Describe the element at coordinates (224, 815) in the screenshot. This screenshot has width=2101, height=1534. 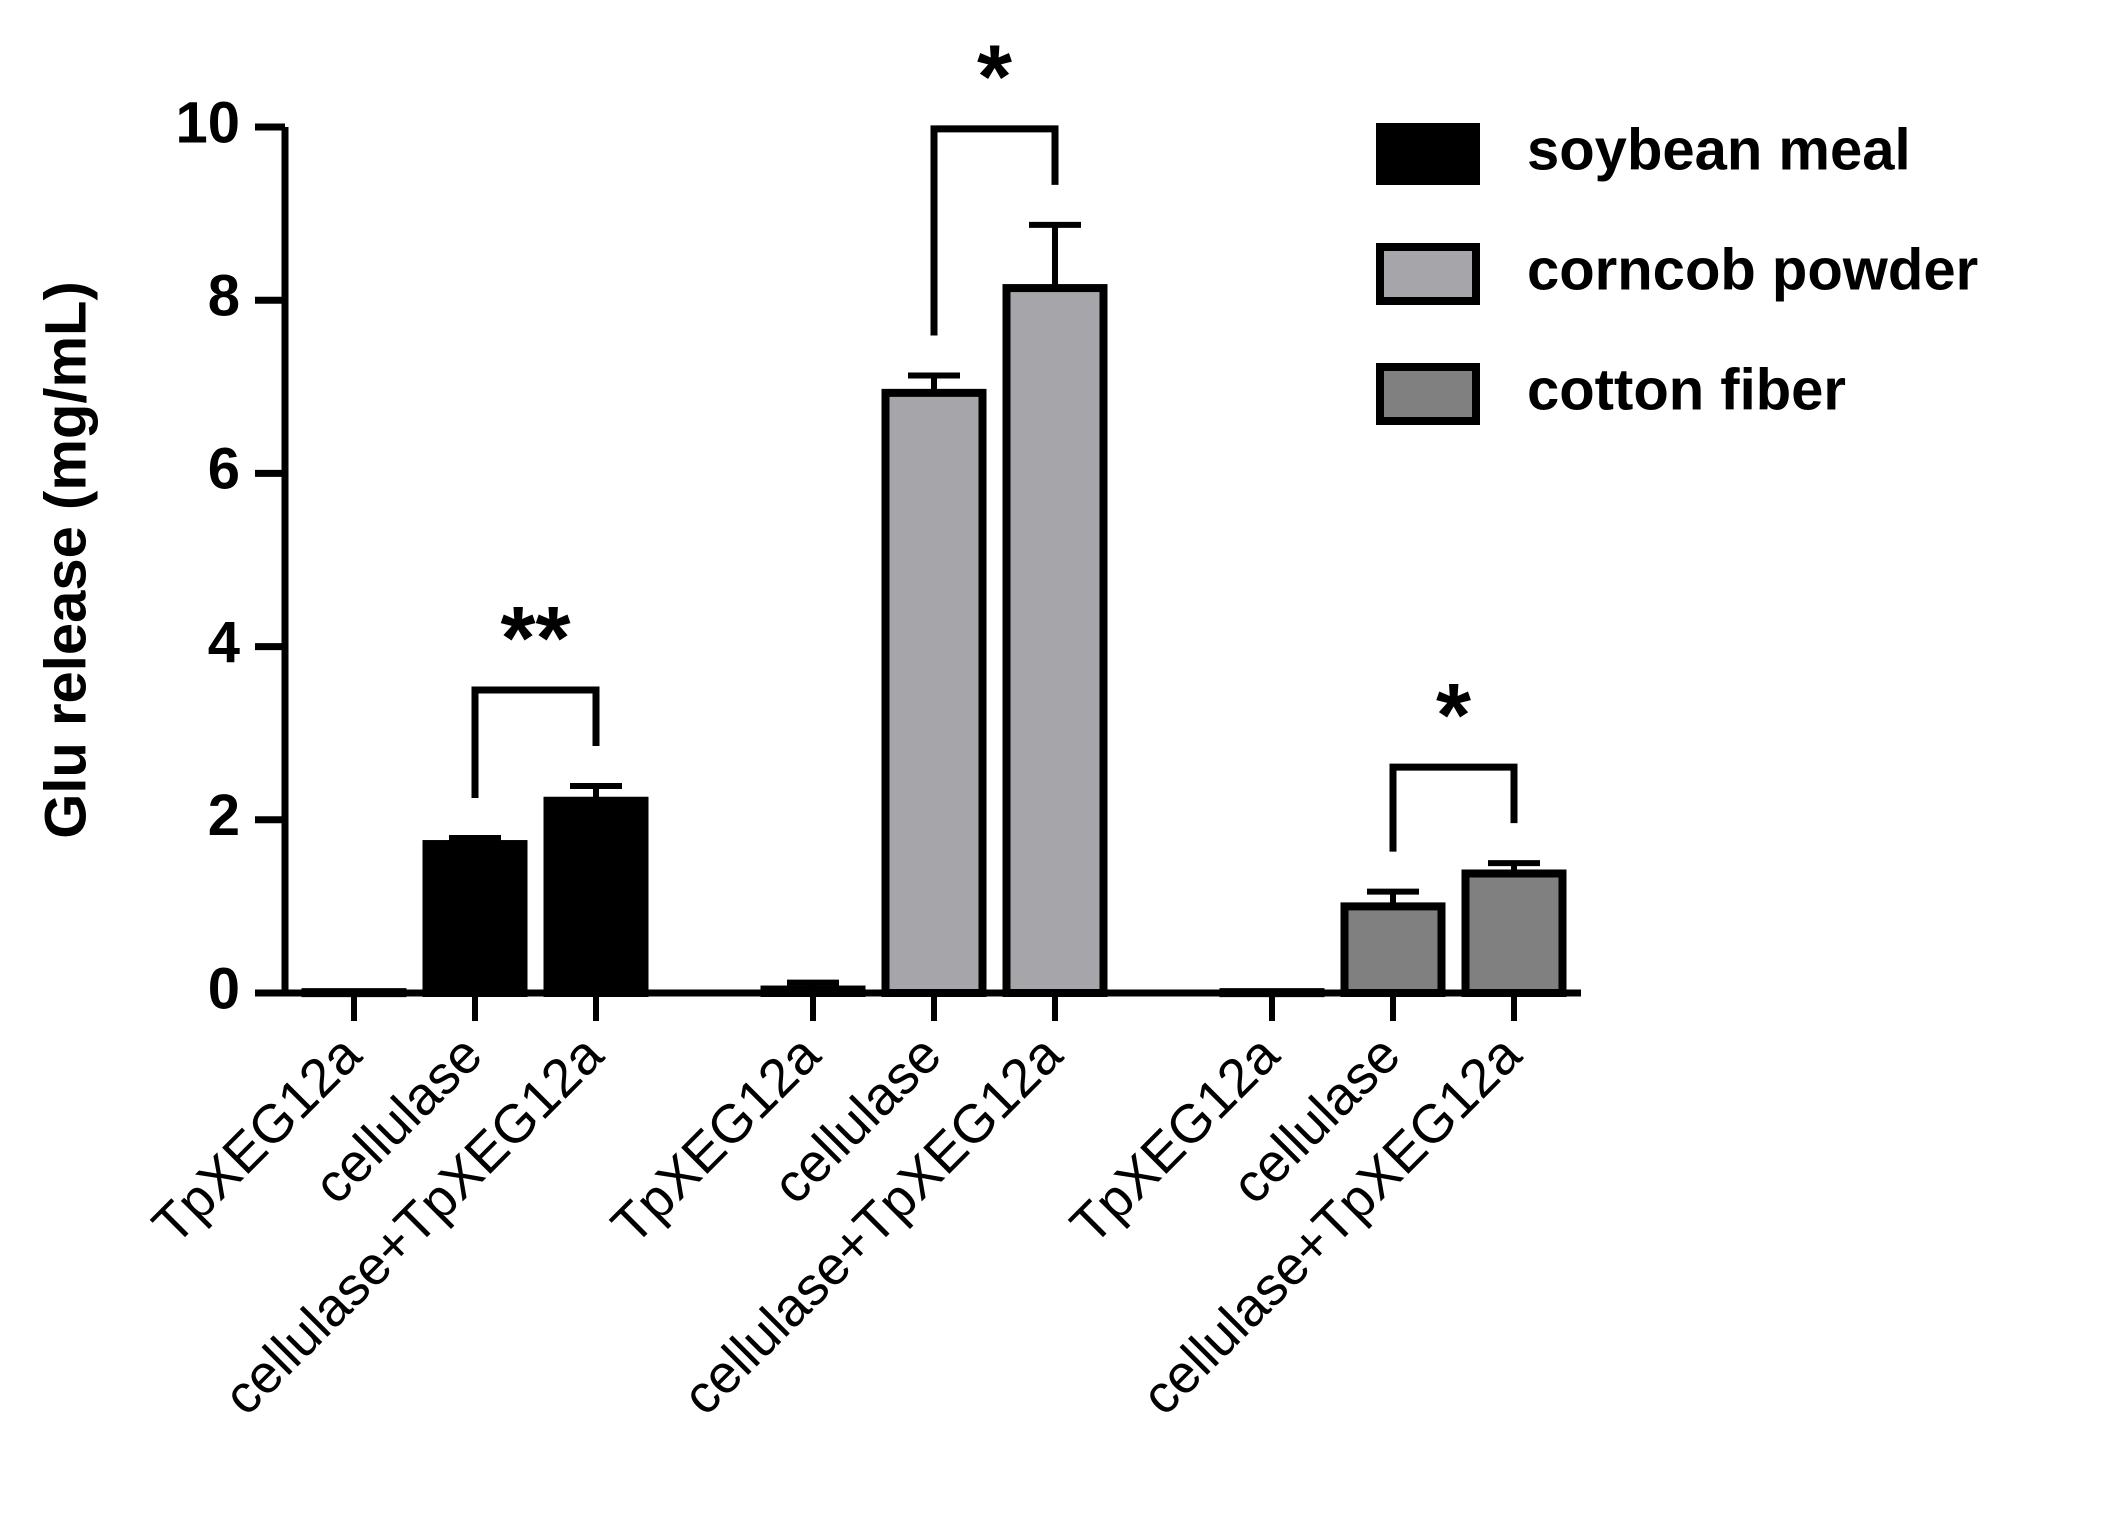
I see `y-tick-label: 2` at that location.